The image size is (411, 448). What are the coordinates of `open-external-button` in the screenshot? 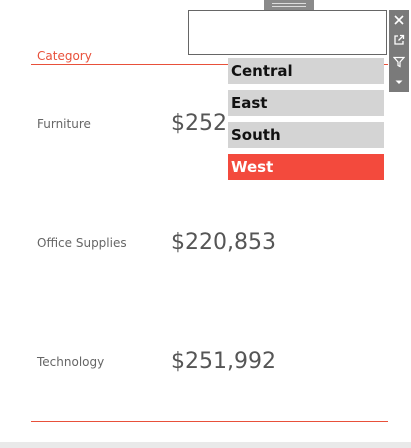 It's located at (399, 40).